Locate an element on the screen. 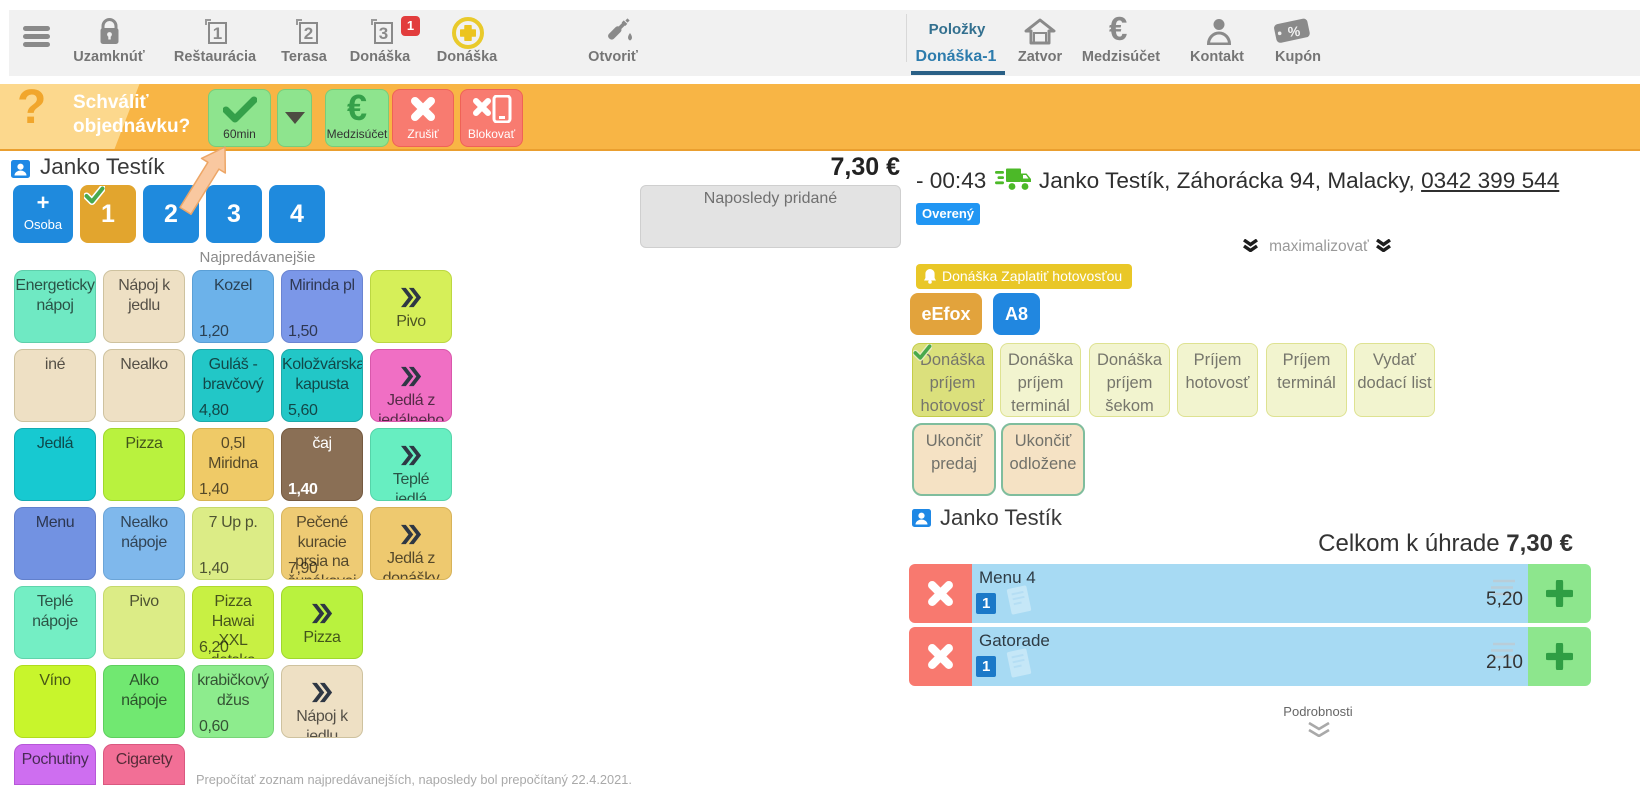 This screenshot has height=798, width=1640. svg-text: 1 is located at coordinates (217, 33).